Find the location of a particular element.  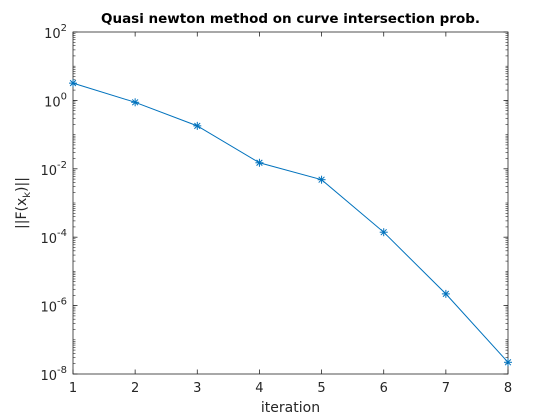

y-axis-label-subscript: k is located at coordinates (27, 195).